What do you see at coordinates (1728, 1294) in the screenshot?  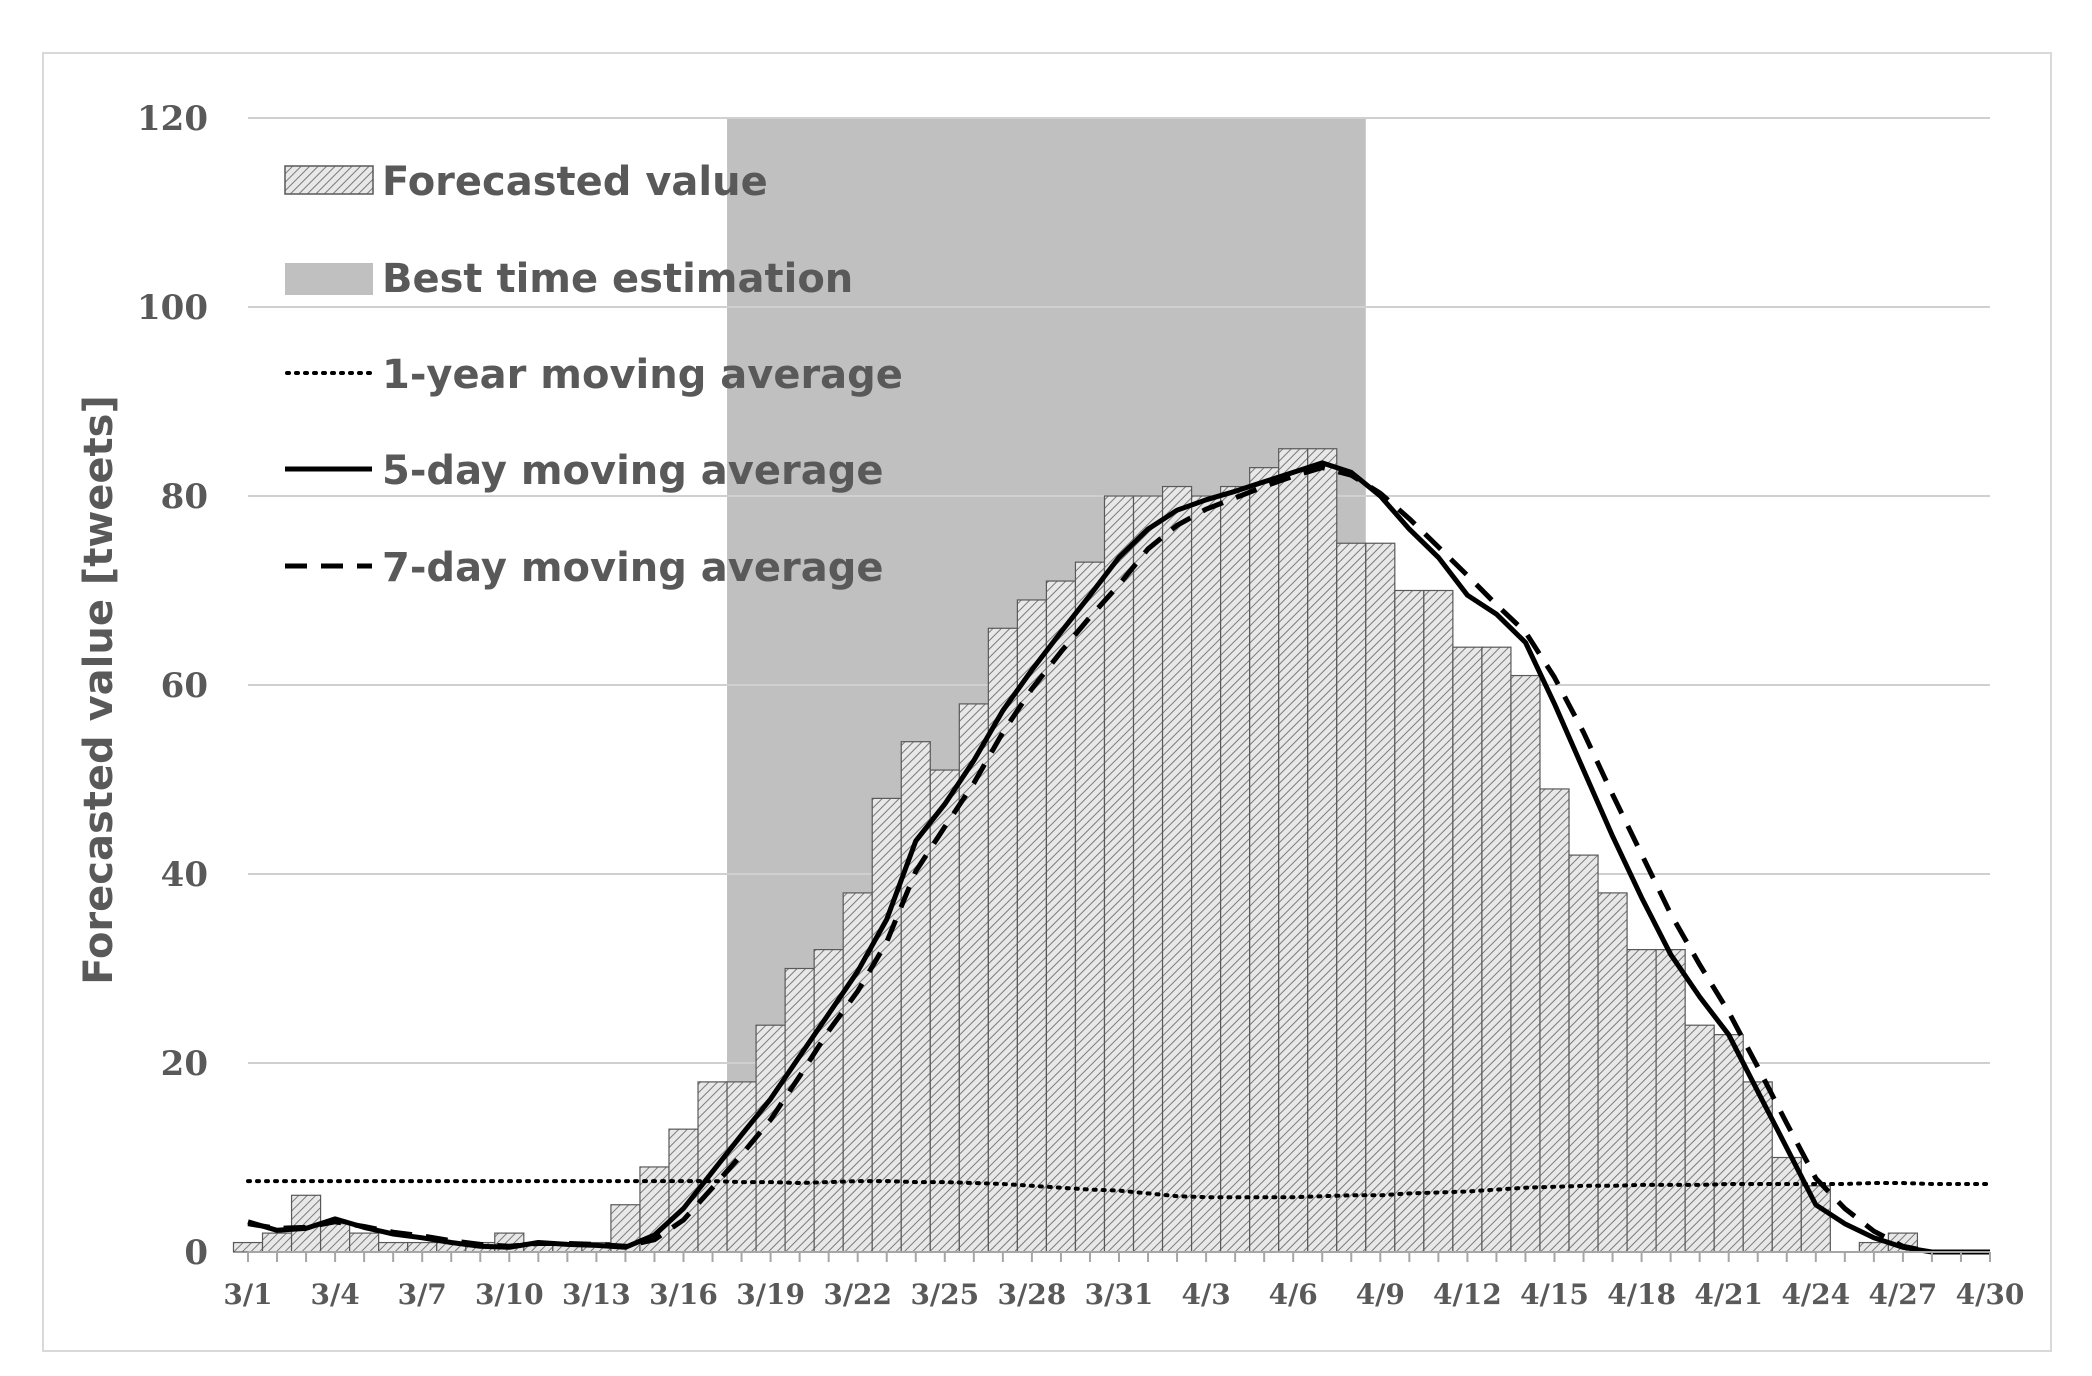 I see `x-tick-label-4-21: 4/21` at bounding box center [1728, 1294].